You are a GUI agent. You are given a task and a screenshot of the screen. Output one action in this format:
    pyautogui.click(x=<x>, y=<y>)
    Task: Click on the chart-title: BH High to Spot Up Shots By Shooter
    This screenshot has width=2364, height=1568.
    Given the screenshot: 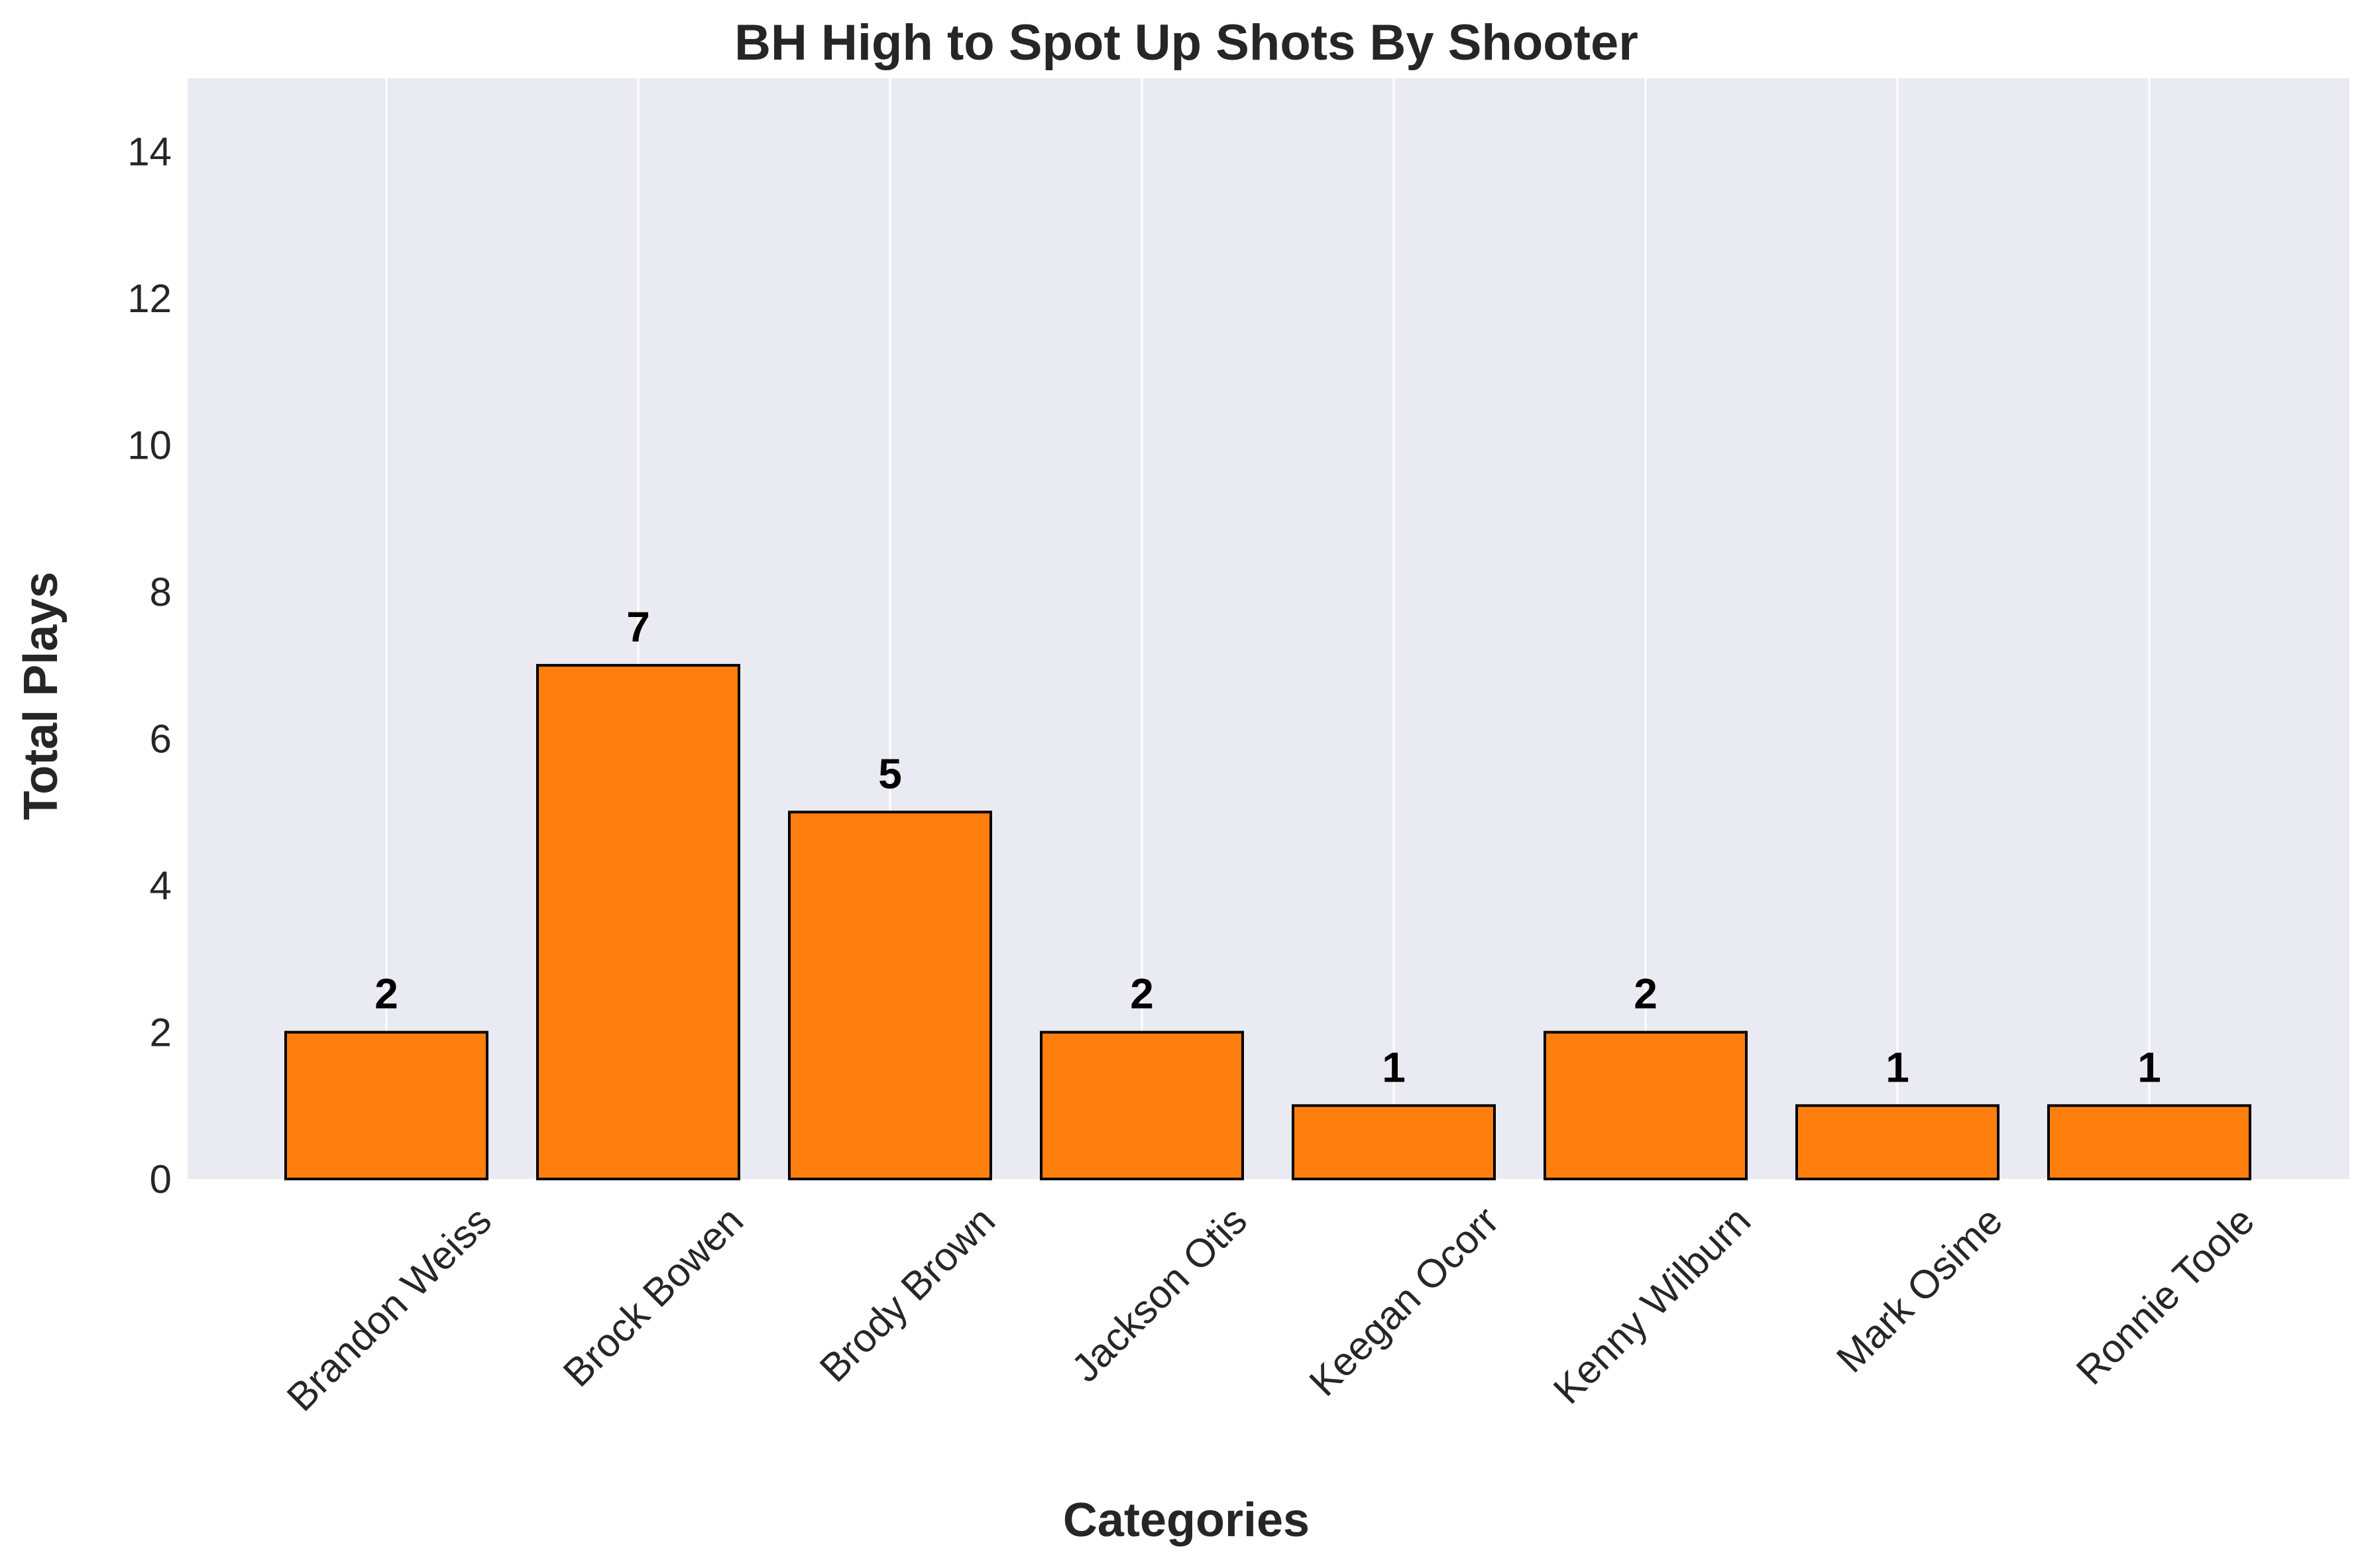 What is the action you would take?
    pyautogui.click(x=1186, y=43)
    